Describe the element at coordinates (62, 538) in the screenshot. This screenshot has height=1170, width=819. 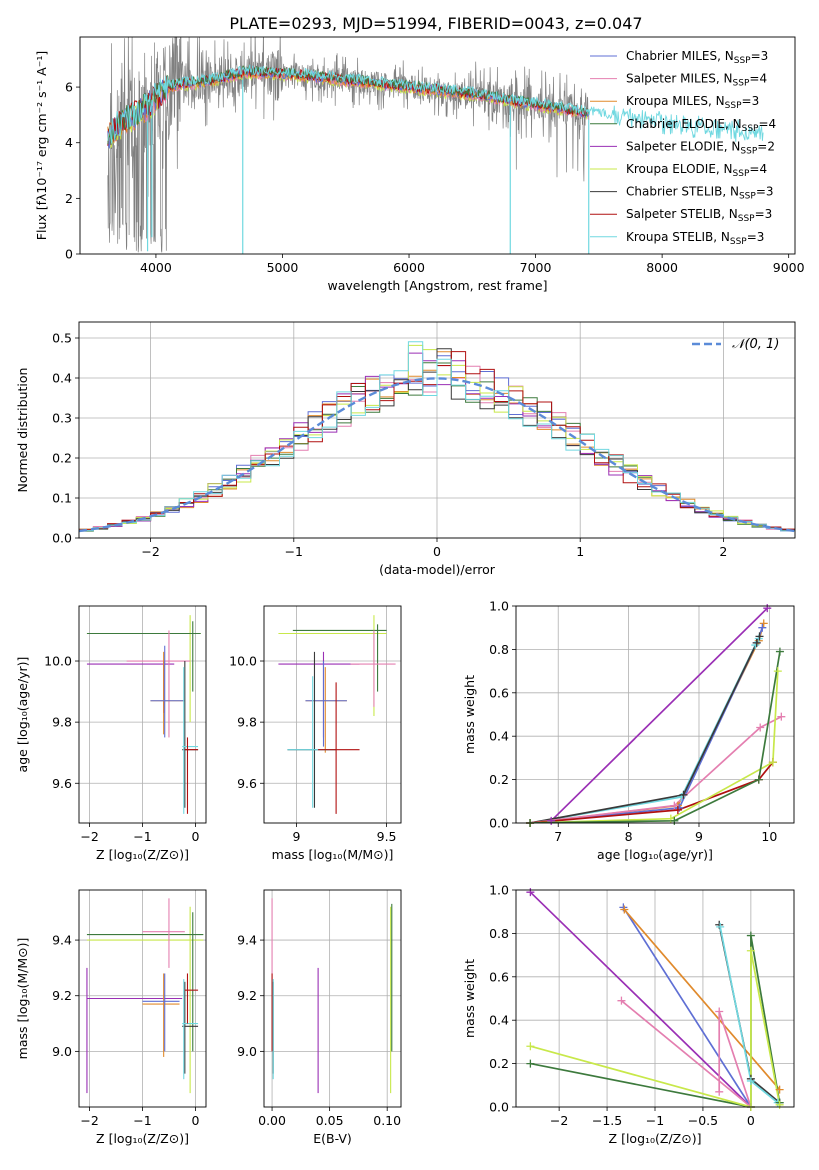
I see `y-tick-label: 0.0` at that location.